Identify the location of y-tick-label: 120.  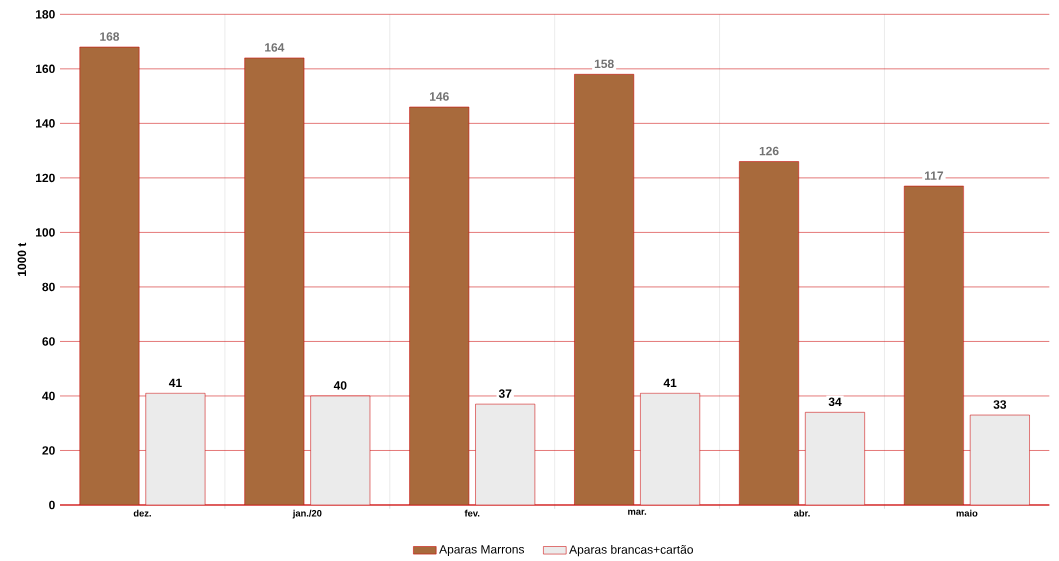
(45, 178).